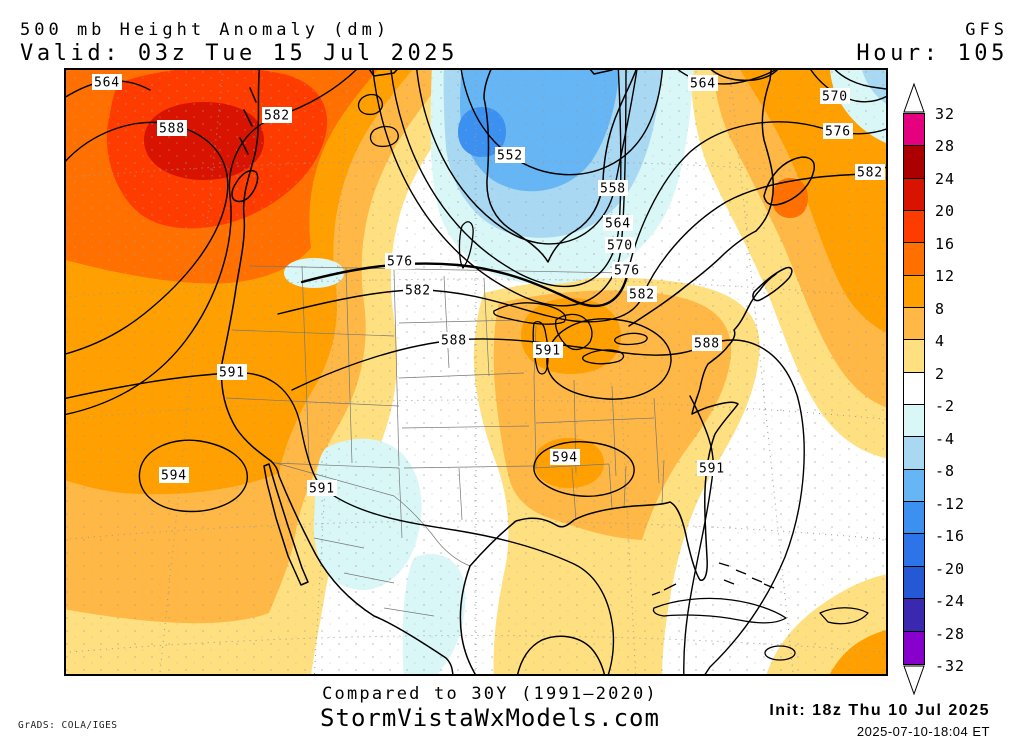  I want to click on site-watermark: StormVistaWxModels.com, so click(490, 718).